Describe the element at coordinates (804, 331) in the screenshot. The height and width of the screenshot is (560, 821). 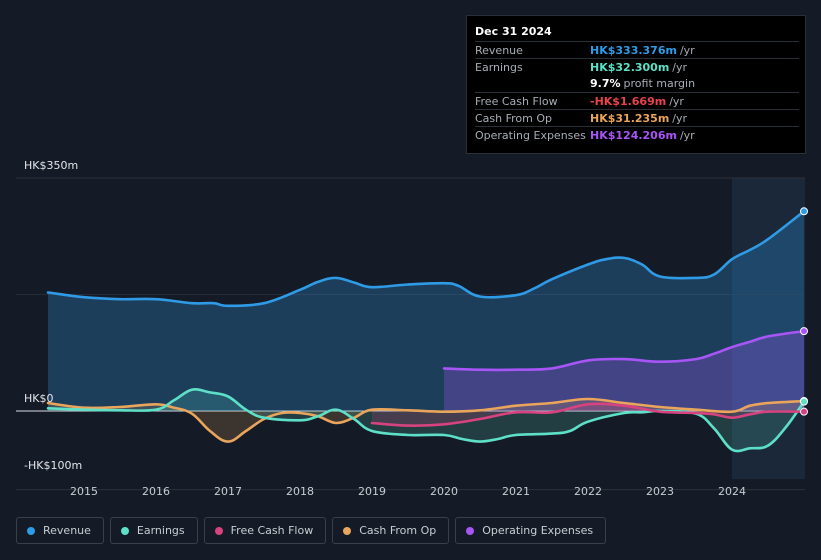
I see `opex-end-point` at that location.